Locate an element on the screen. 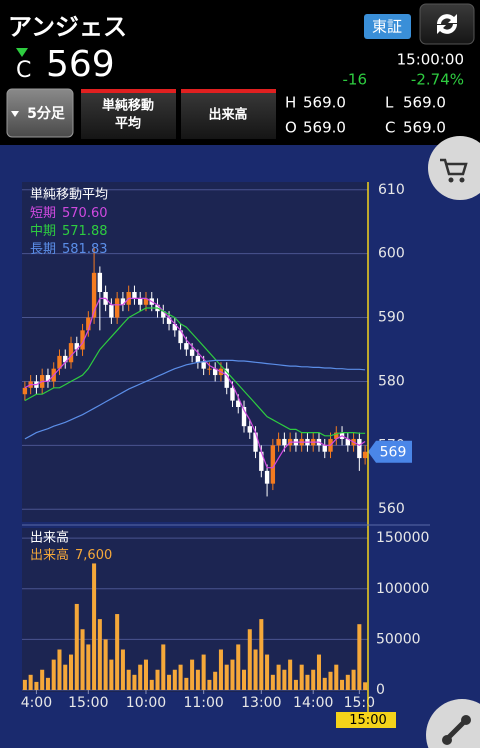 The height and width of the screenshot is (748, 480). legend-name: 出来高 is located at coordinates (49, 555).